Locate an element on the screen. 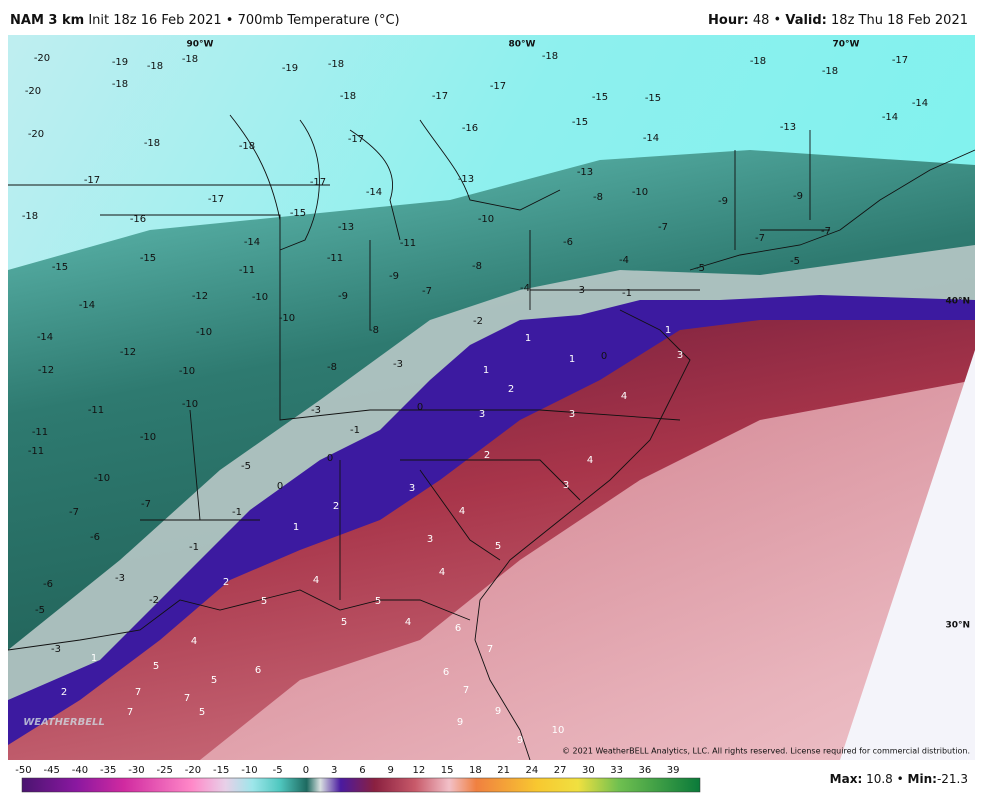 This screenshot has height=808, width=984. model: NAM 3 km is located at coordinates (47, 20).